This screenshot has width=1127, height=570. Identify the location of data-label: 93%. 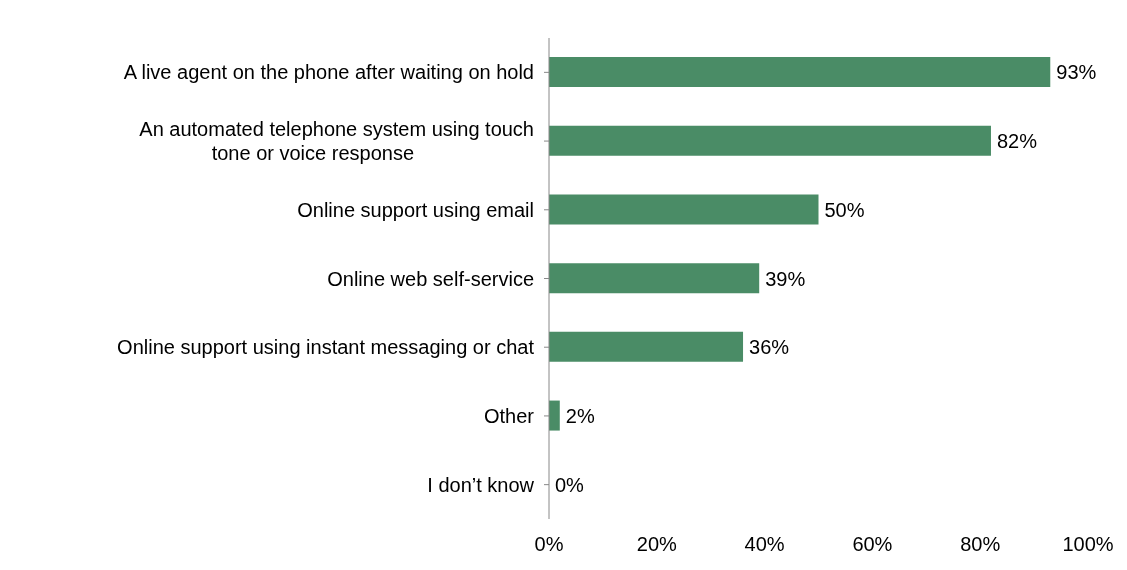
(1076, 72).